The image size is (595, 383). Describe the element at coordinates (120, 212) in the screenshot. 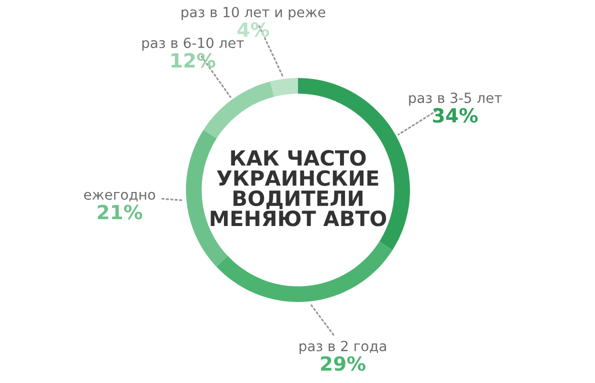

I see `data-label: 21%` at that location.